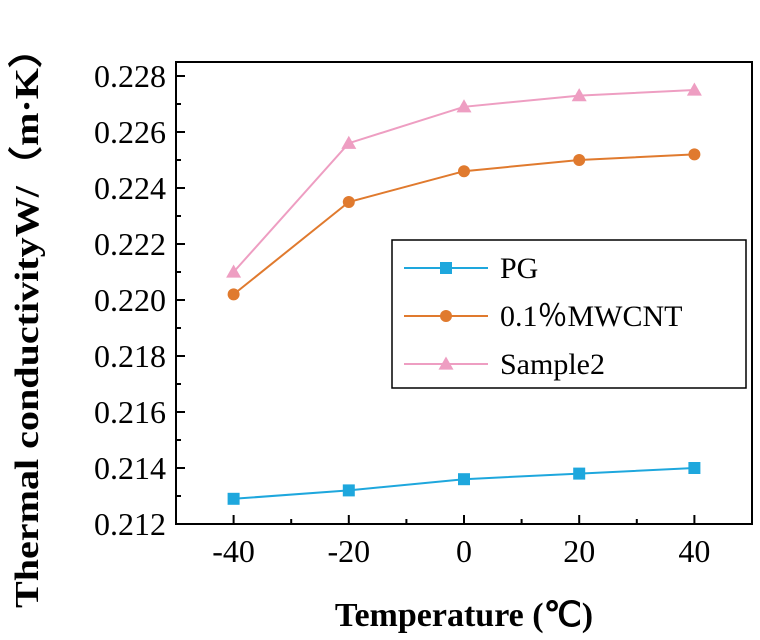 The height and width of the screenshot is (640, 760). Describe the element at coordinates (130, 244) in the screenshot. I see `y-tick-label: 0.222` at that location.